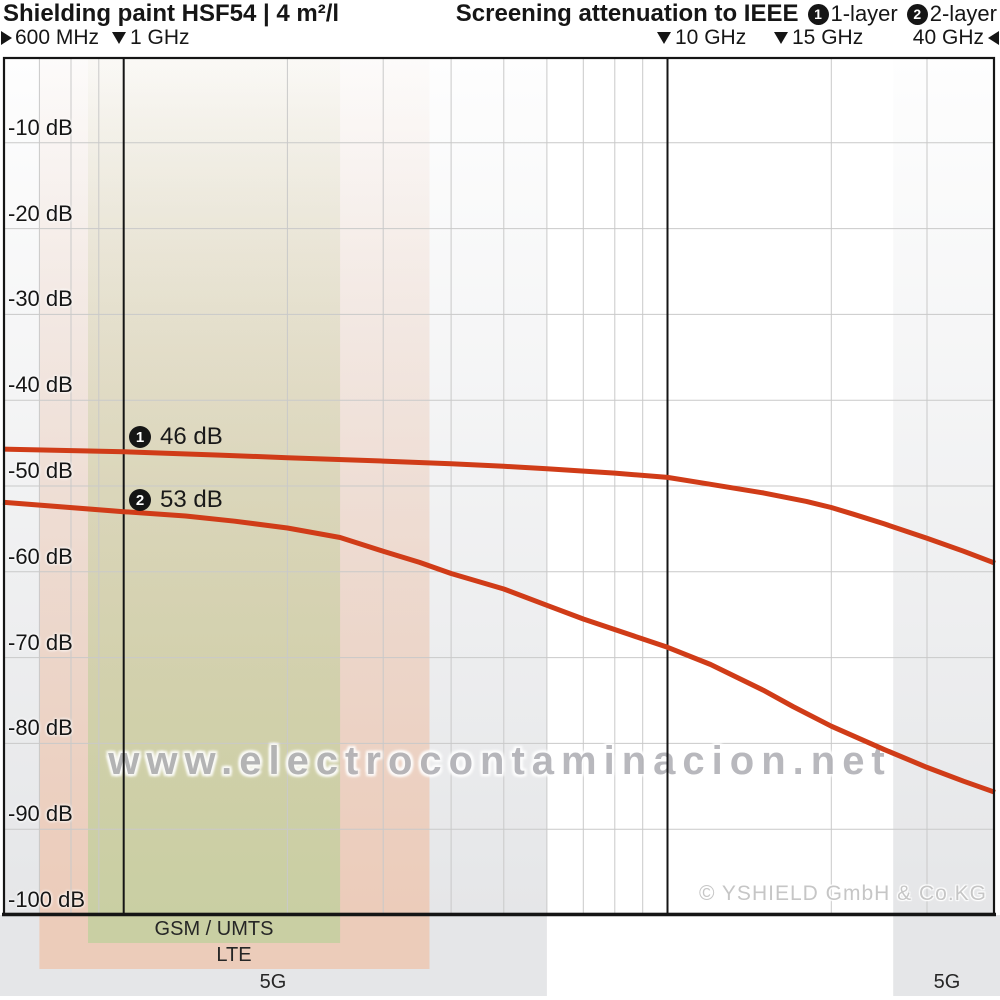 Image resolution: width=1000 pixels, height=1000 pixels. I want to click on freq-marker-15ghz: 15 GHz, so click(818, 38).